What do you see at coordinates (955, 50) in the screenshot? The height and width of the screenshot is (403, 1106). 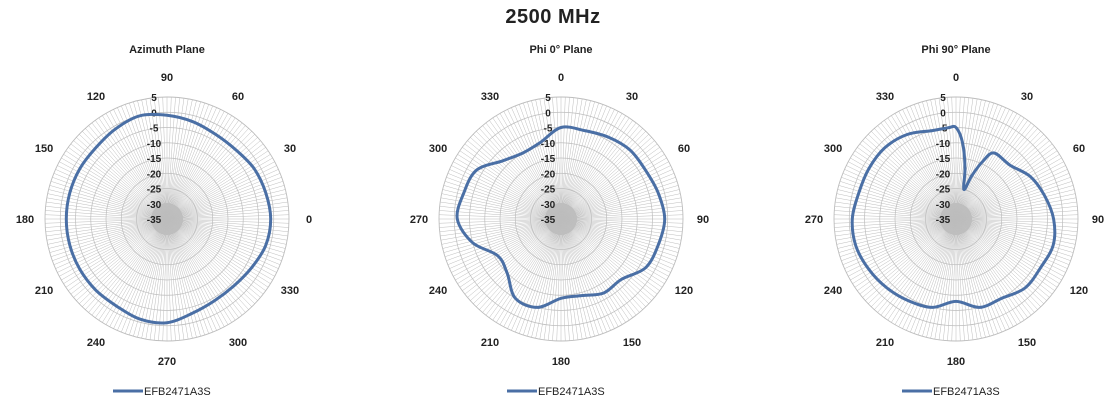 I see `plot-title: Phi 90° Plane` at bounding box center [955, 50].